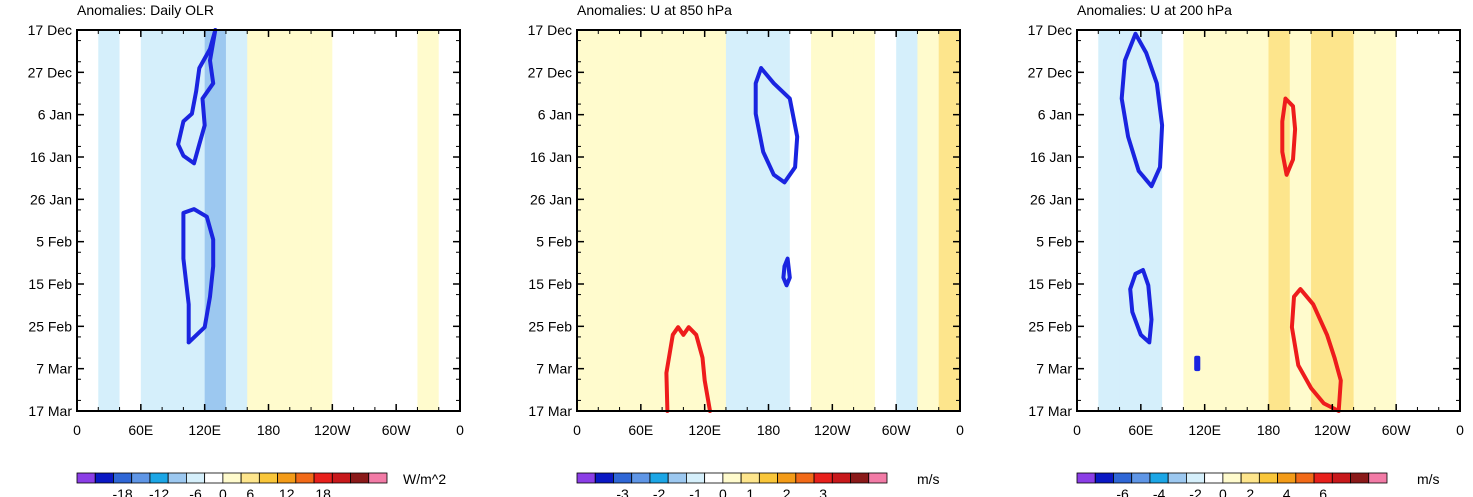 The image size is (1473, 497). I want to click on colorbar-label: -18, so click(122, 491).